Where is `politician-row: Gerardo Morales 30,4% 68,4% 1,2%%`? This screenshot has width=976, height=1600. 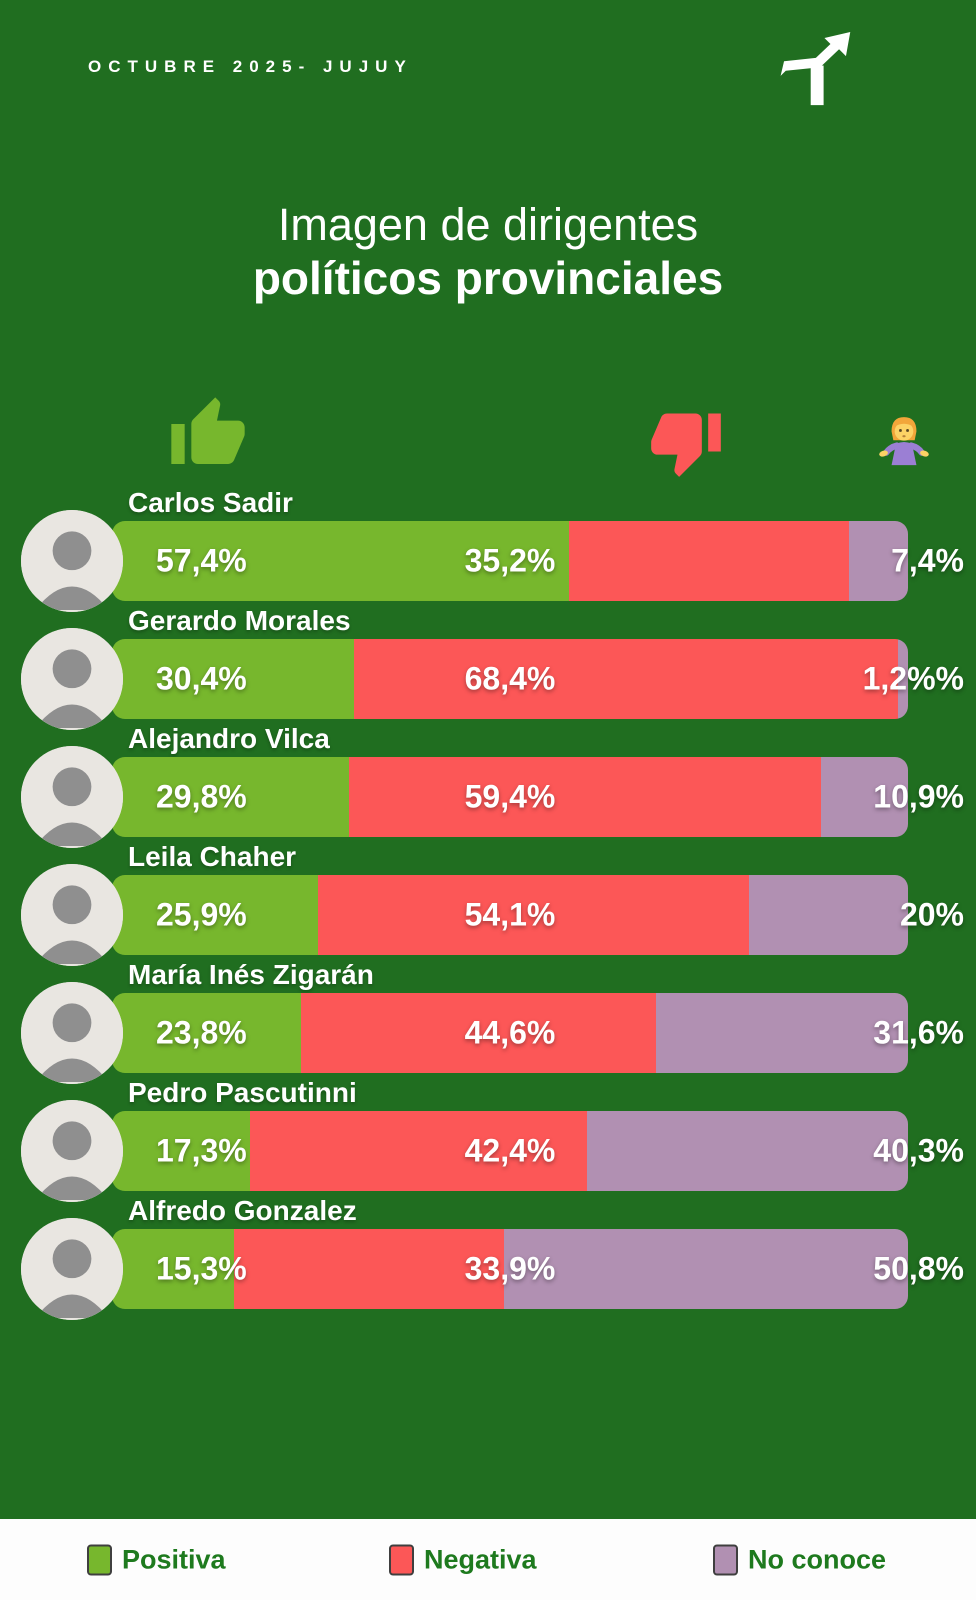
politician-row: Gerardo Morales 30,4% 68,4% 1,2%% is located at coordinates (488, 667).